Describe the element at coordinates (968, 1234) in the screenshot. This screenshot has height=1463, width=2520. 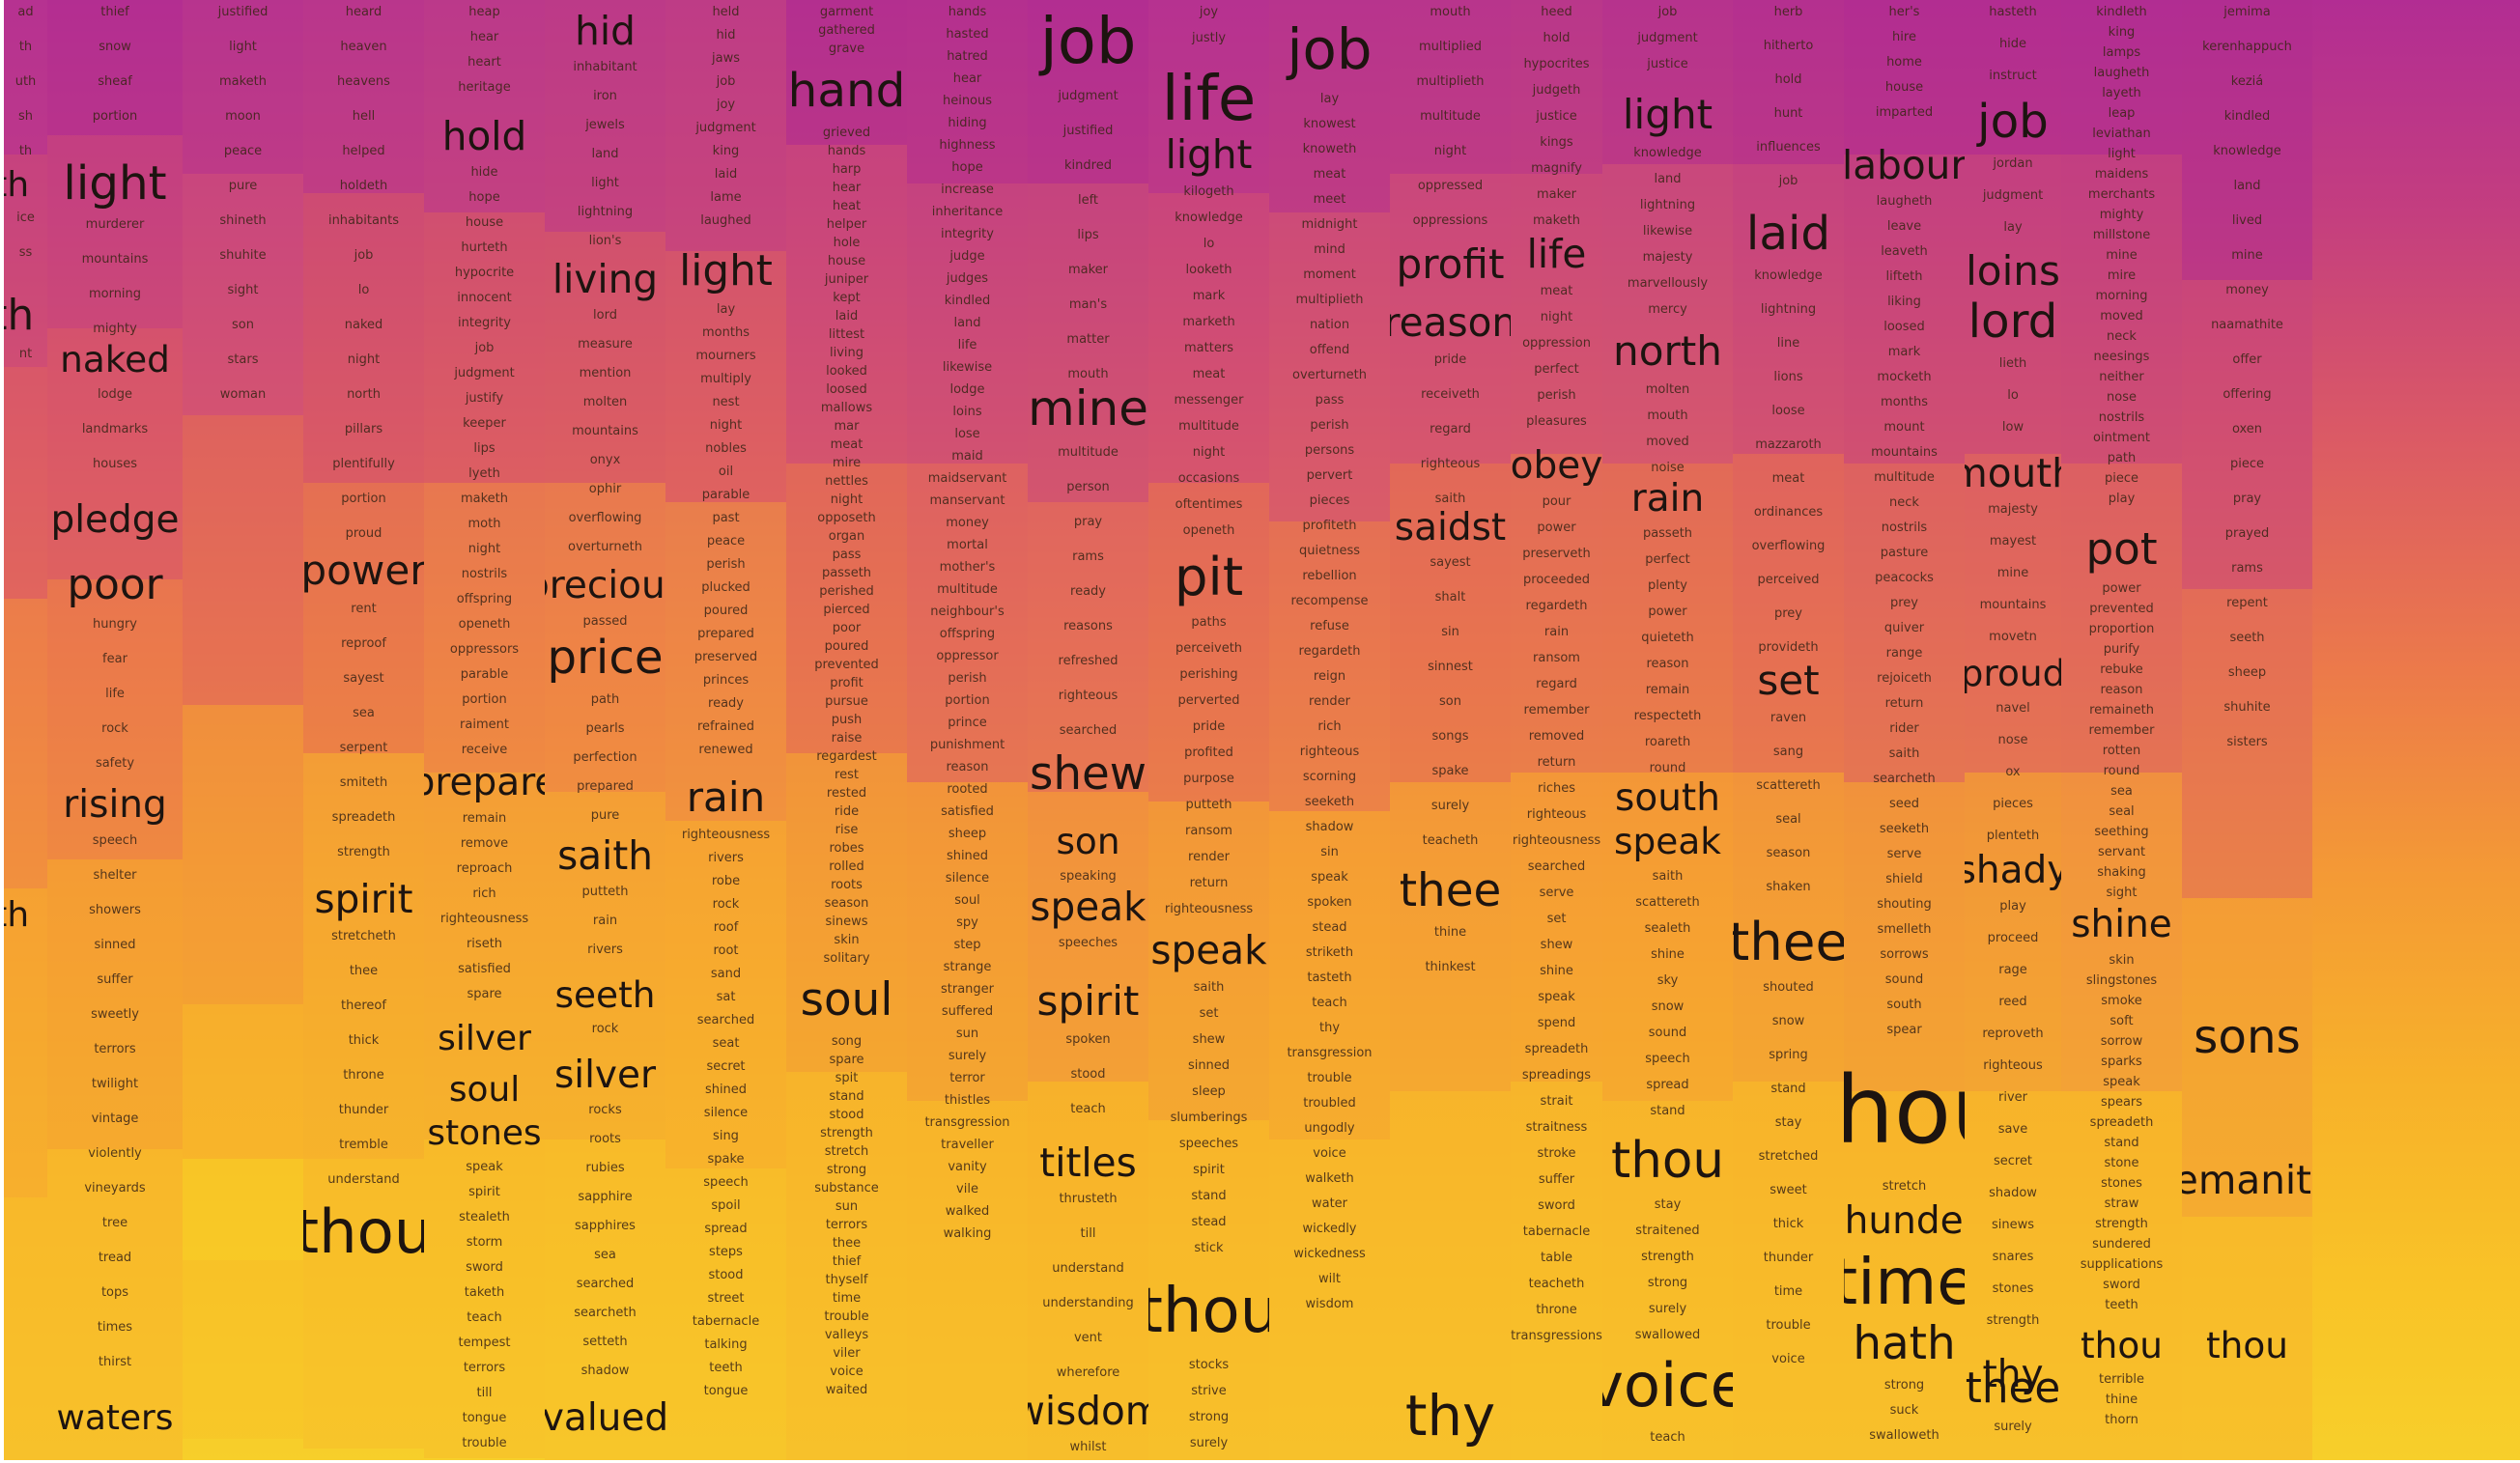
I see `word-label: walking` at that location.